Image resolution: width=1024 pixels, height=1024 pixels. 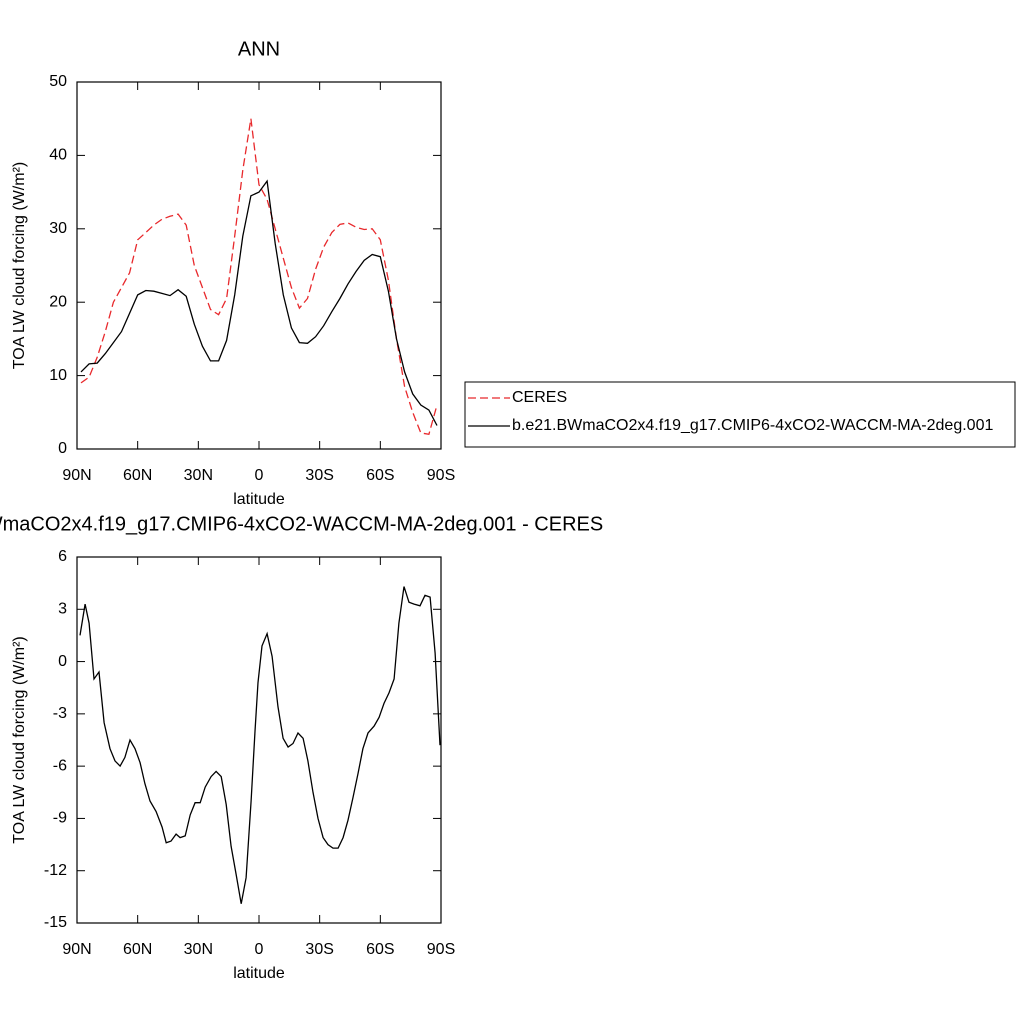 I want to click on y-tick-label: 30, so click(x=58, y=228).